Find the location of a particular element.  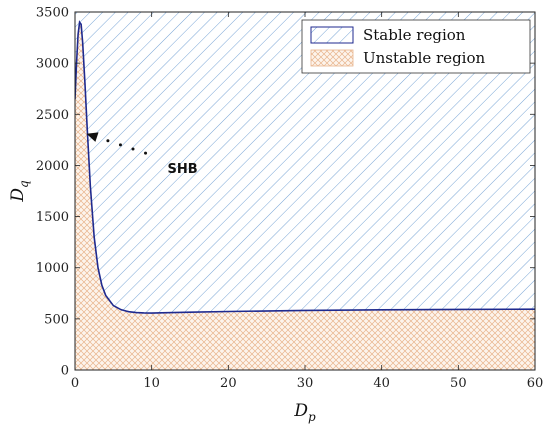

y-axis-label: Dq is located at coordinates (19, 191).